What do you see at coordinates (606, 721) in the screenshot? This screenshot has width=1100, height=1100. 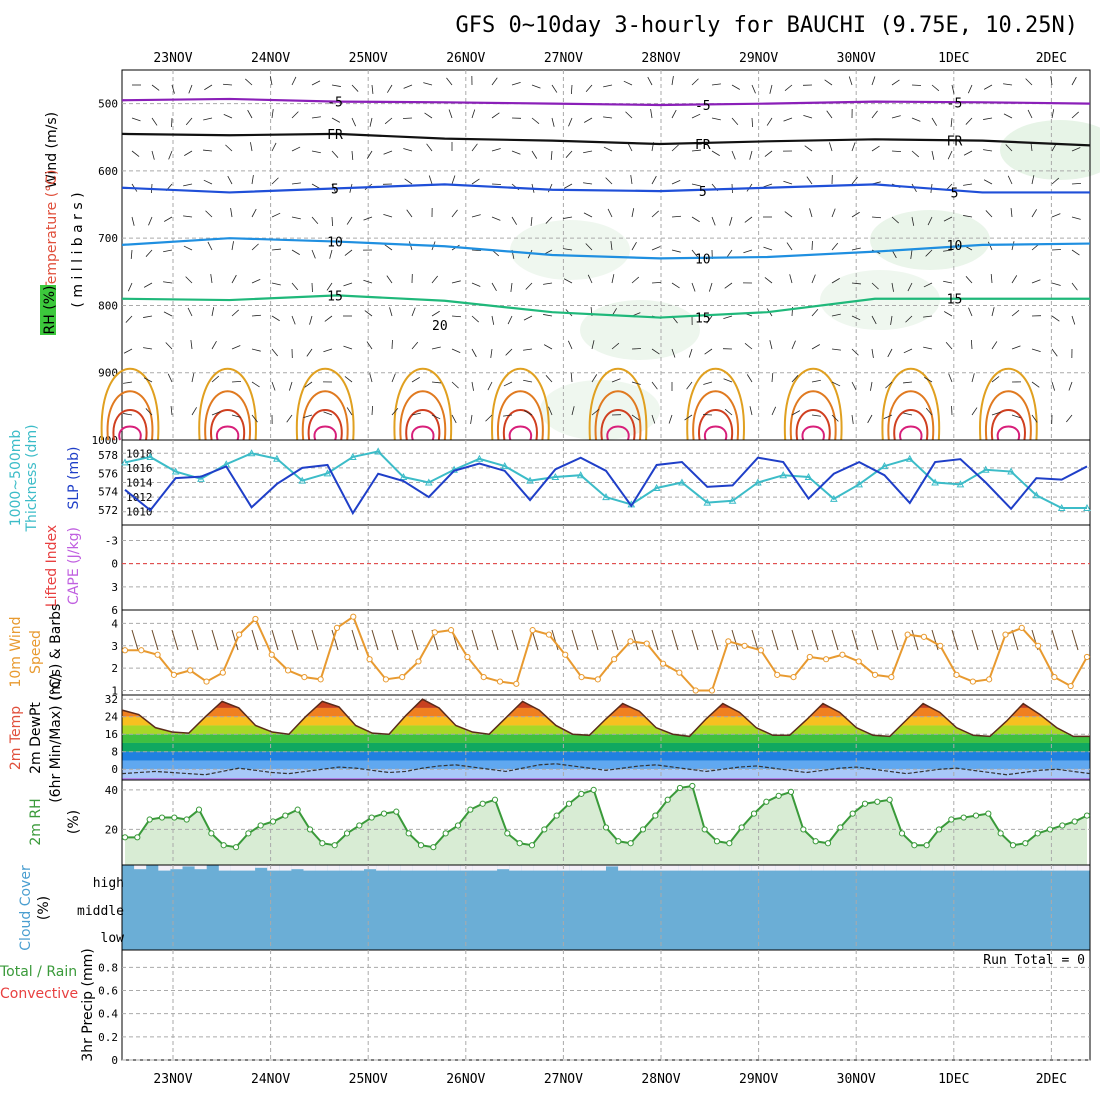 I see `temp-band` at bounding box center [606, 721].